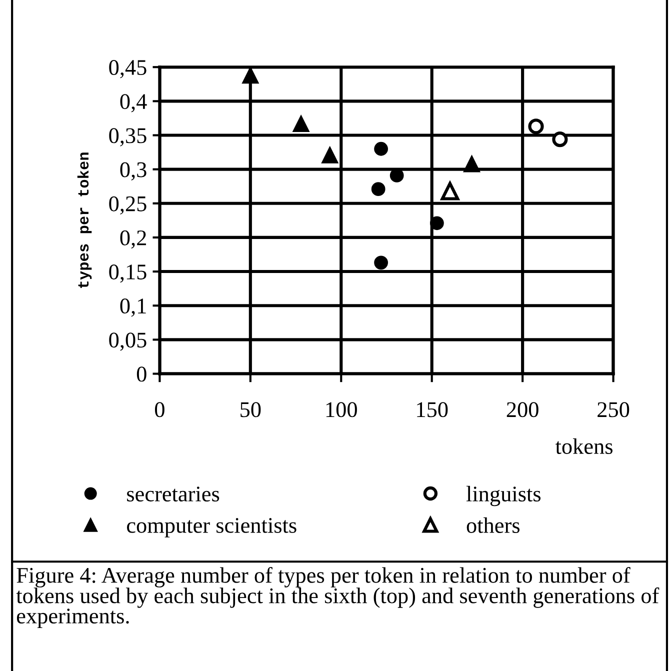 This screenshot has width=671, height=671. I want to click on x-tick-label: 250, so click(614, 410).